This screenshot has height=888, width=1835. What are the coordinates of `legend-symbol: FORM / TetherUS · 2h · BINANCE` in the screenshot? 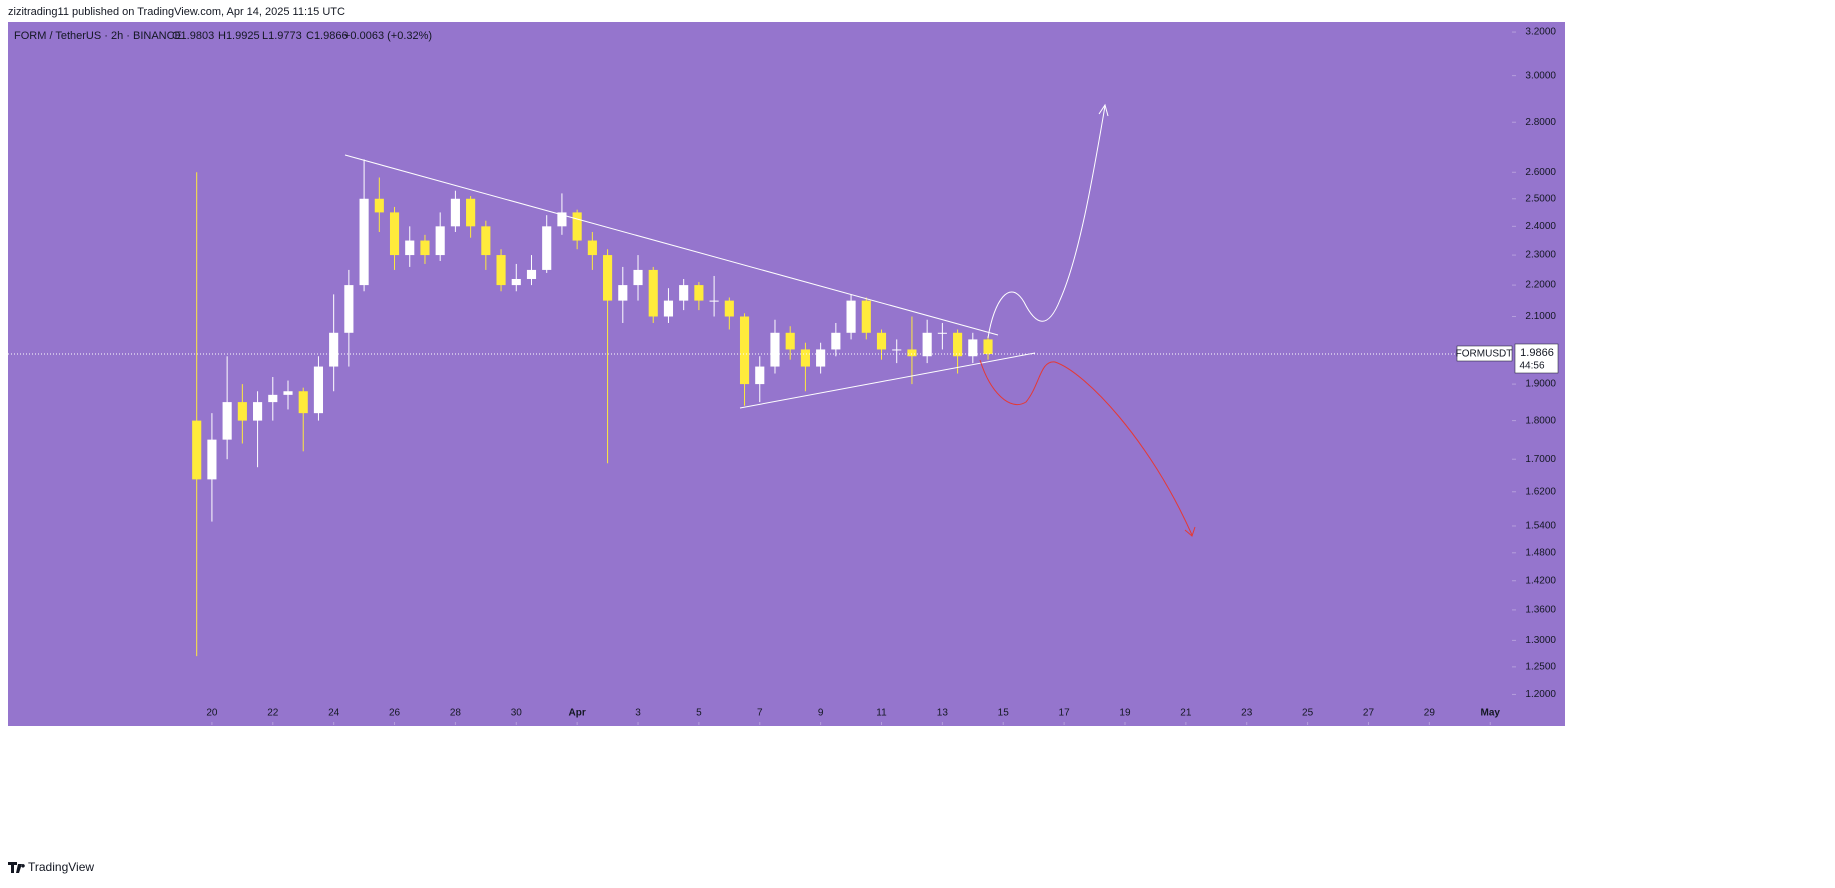 It's located at (98, 36).